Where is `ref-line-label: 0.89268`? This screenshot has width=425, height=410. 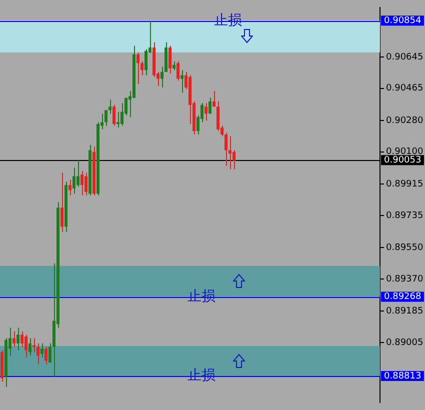 ref-line-label: 0.89268 is located at coordinates (403, 297).